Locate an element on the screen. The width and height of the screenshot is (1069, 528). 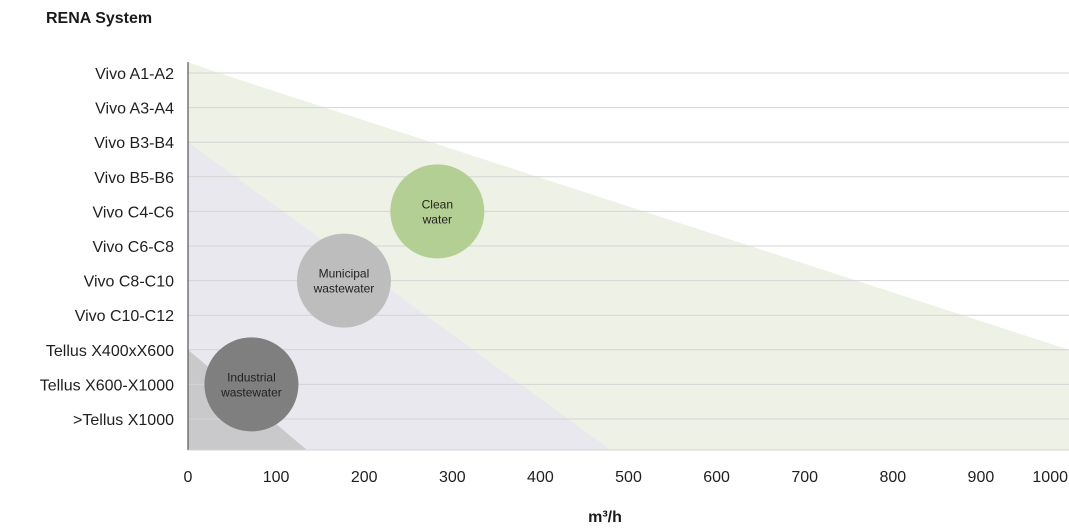
x-tick-label: 100 is located at coordinates (276, 477).